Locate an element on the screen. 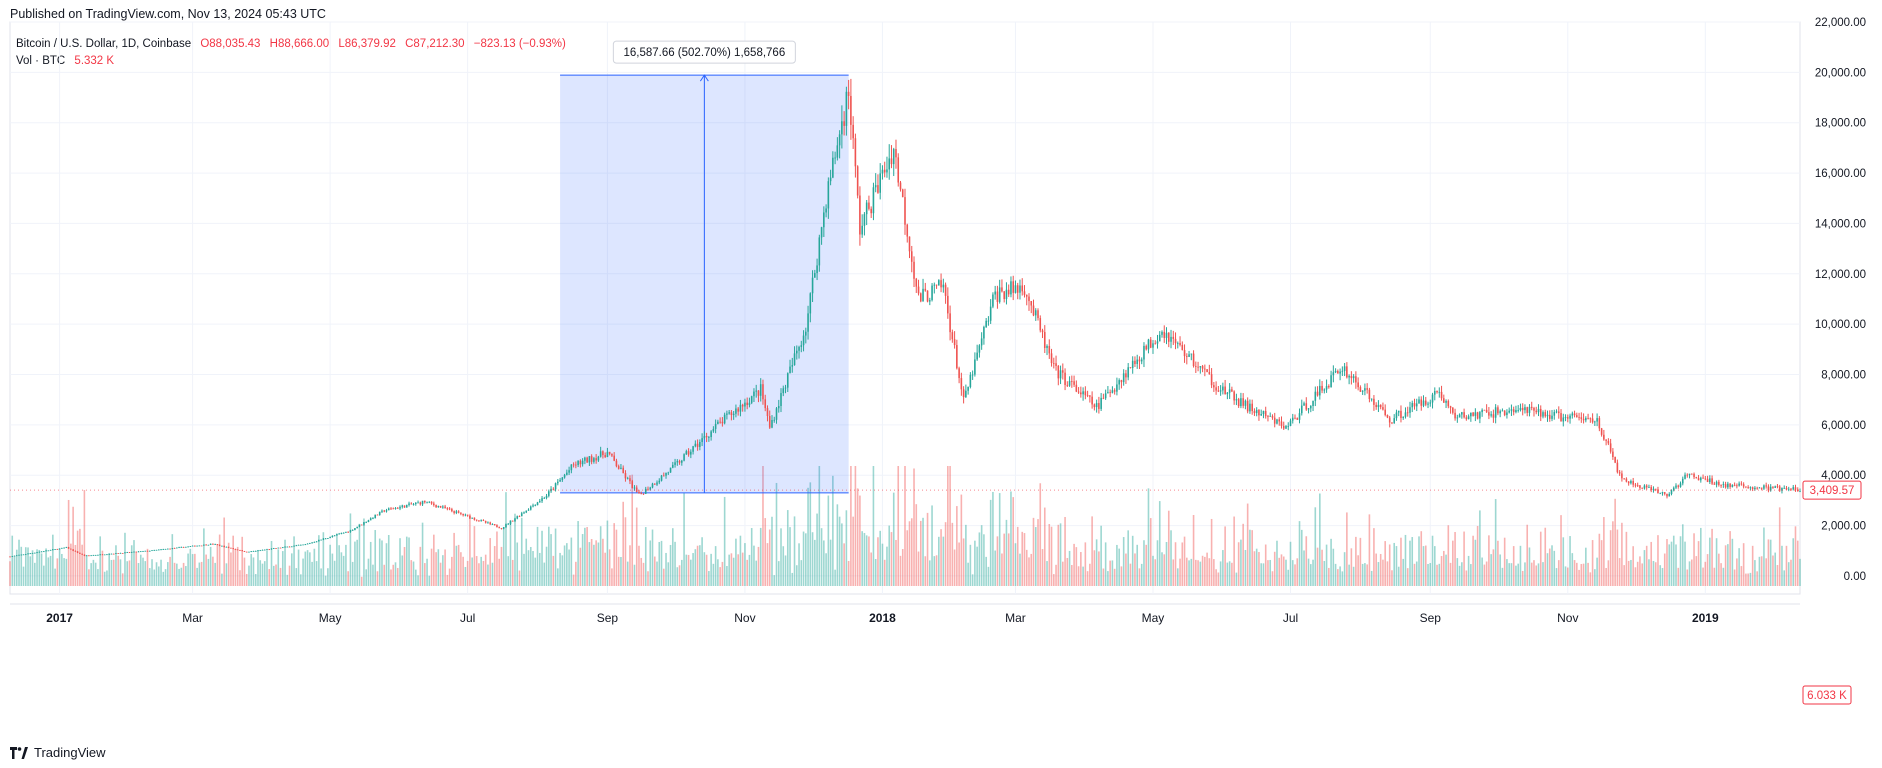 This screenshot has height=768, width=1882. tradingview-logo-icon is located at coordinates (19, 752).